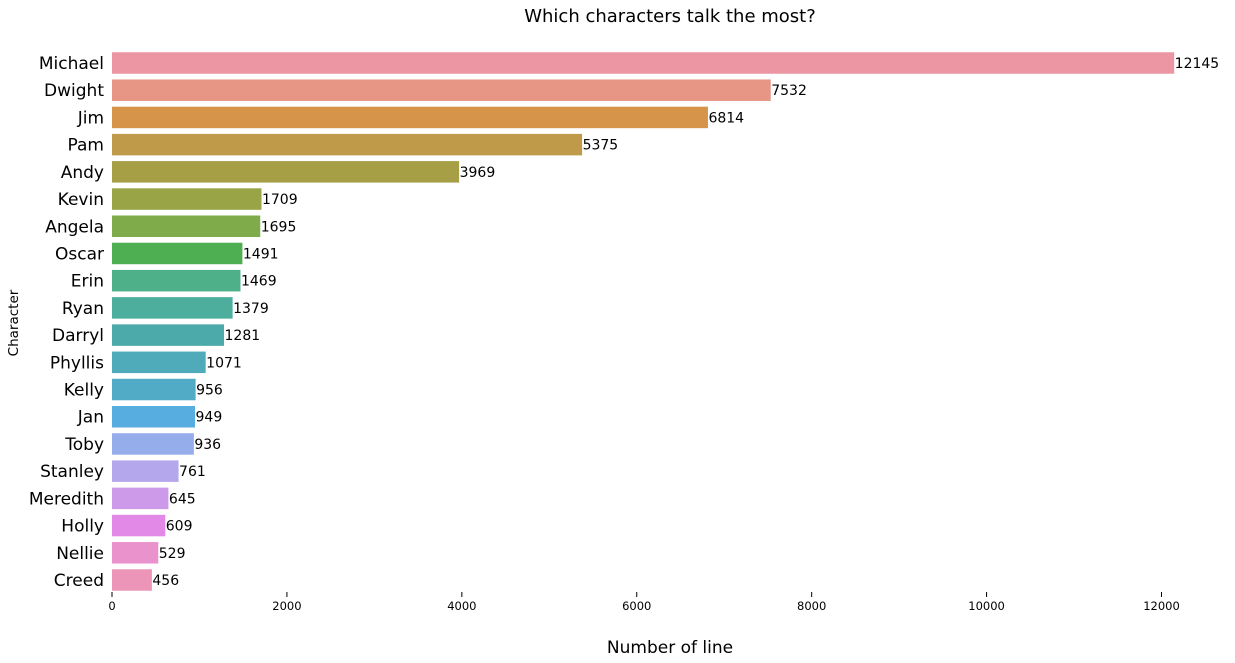 The width and height of the screenshot is (1235, 663). Describe the element at coordinates (132, 580) in the screenshot. I see `bar-creed` at that location.